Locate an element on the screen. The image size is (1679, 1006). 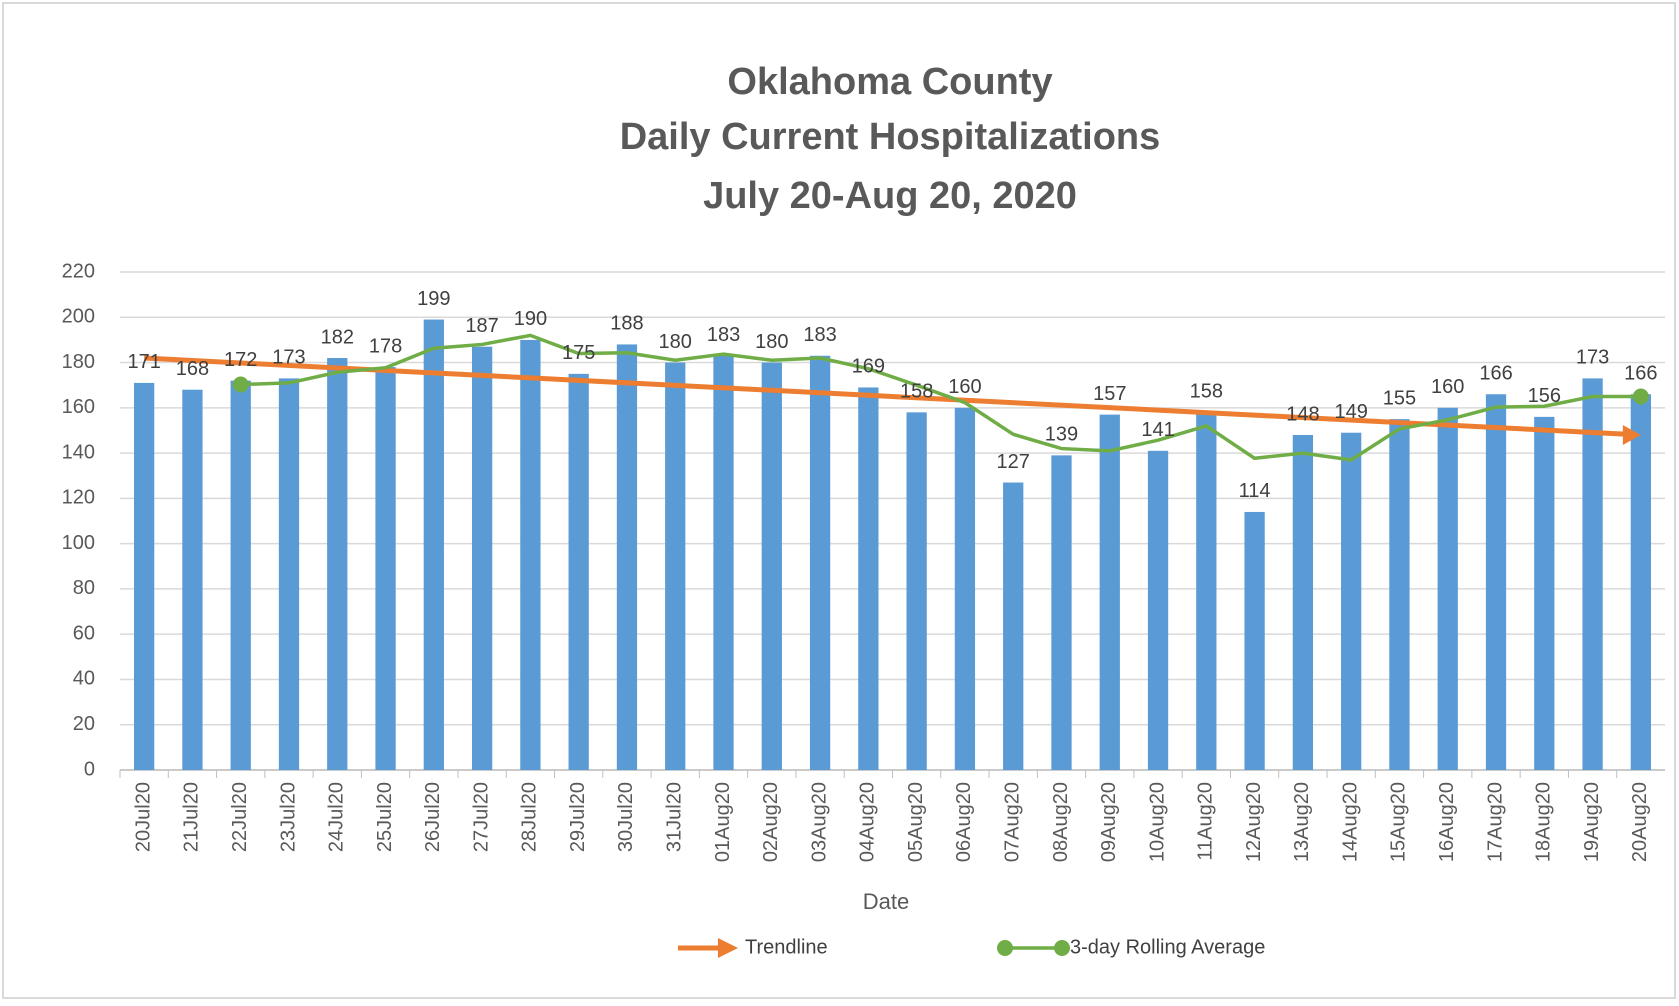
data-label: 139 is located at coordinates (1061, 435).